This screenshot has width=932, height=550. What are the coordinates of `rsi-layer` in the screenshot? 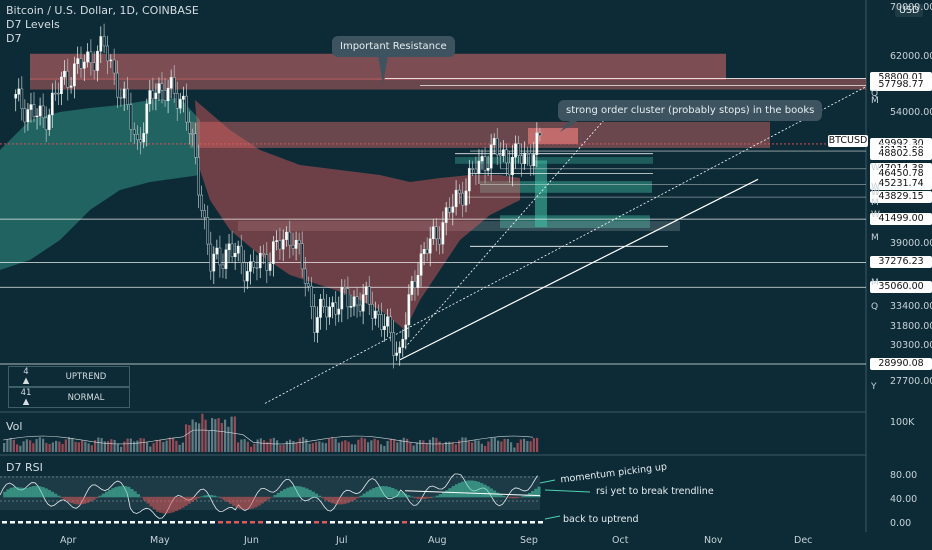 It's located at (295, 498).